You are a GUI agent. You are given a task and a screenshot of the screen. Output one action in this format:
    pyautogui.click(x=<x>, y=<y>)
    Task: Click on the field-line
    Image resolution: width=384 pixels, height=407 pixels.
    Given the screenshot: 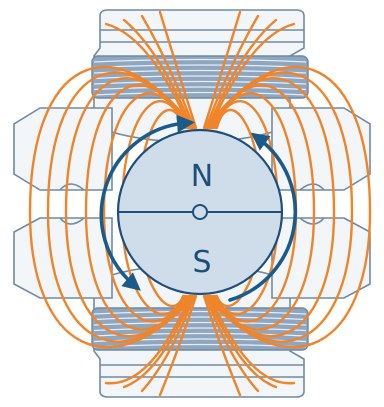 What is the action you would take?
    pyautogui.click(x=145, y=207)
    